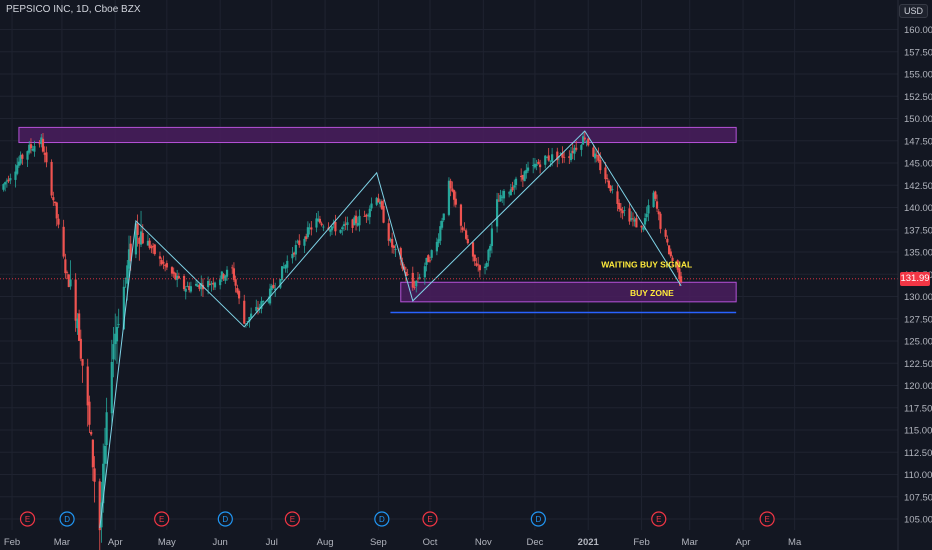 The image size is (932, 550). I want to click on x-tick-label: Jun, so click(219, 542).